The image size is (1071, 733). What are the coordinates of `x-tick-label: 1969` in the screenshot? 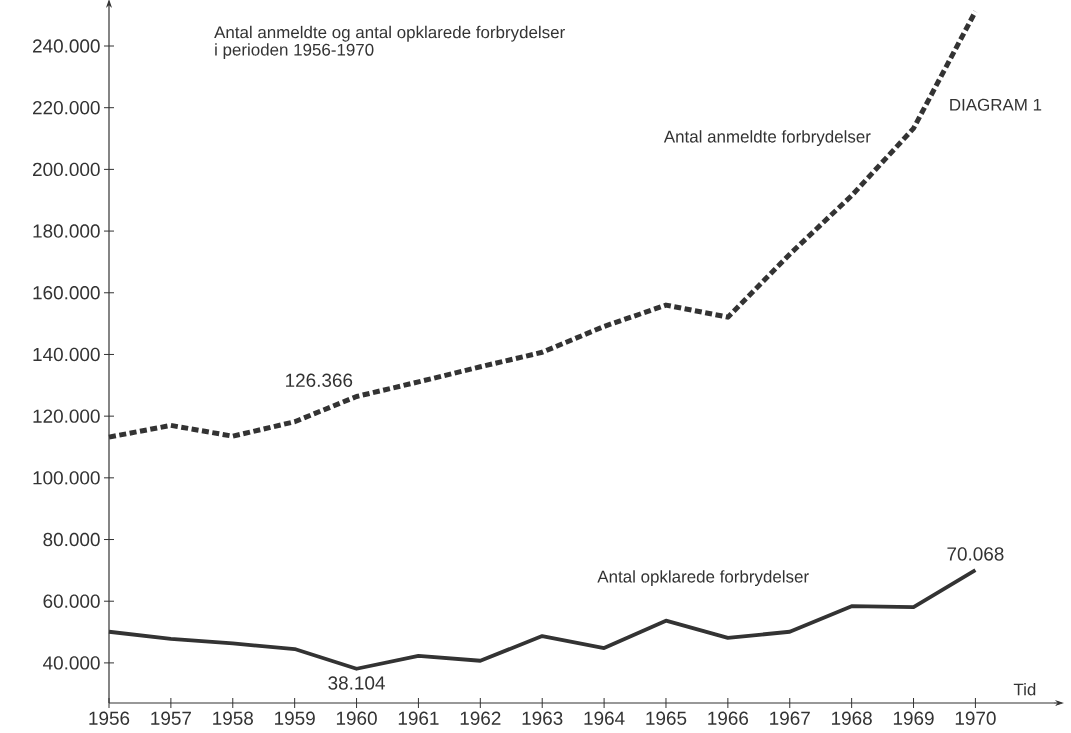 It's located at (913, 718).